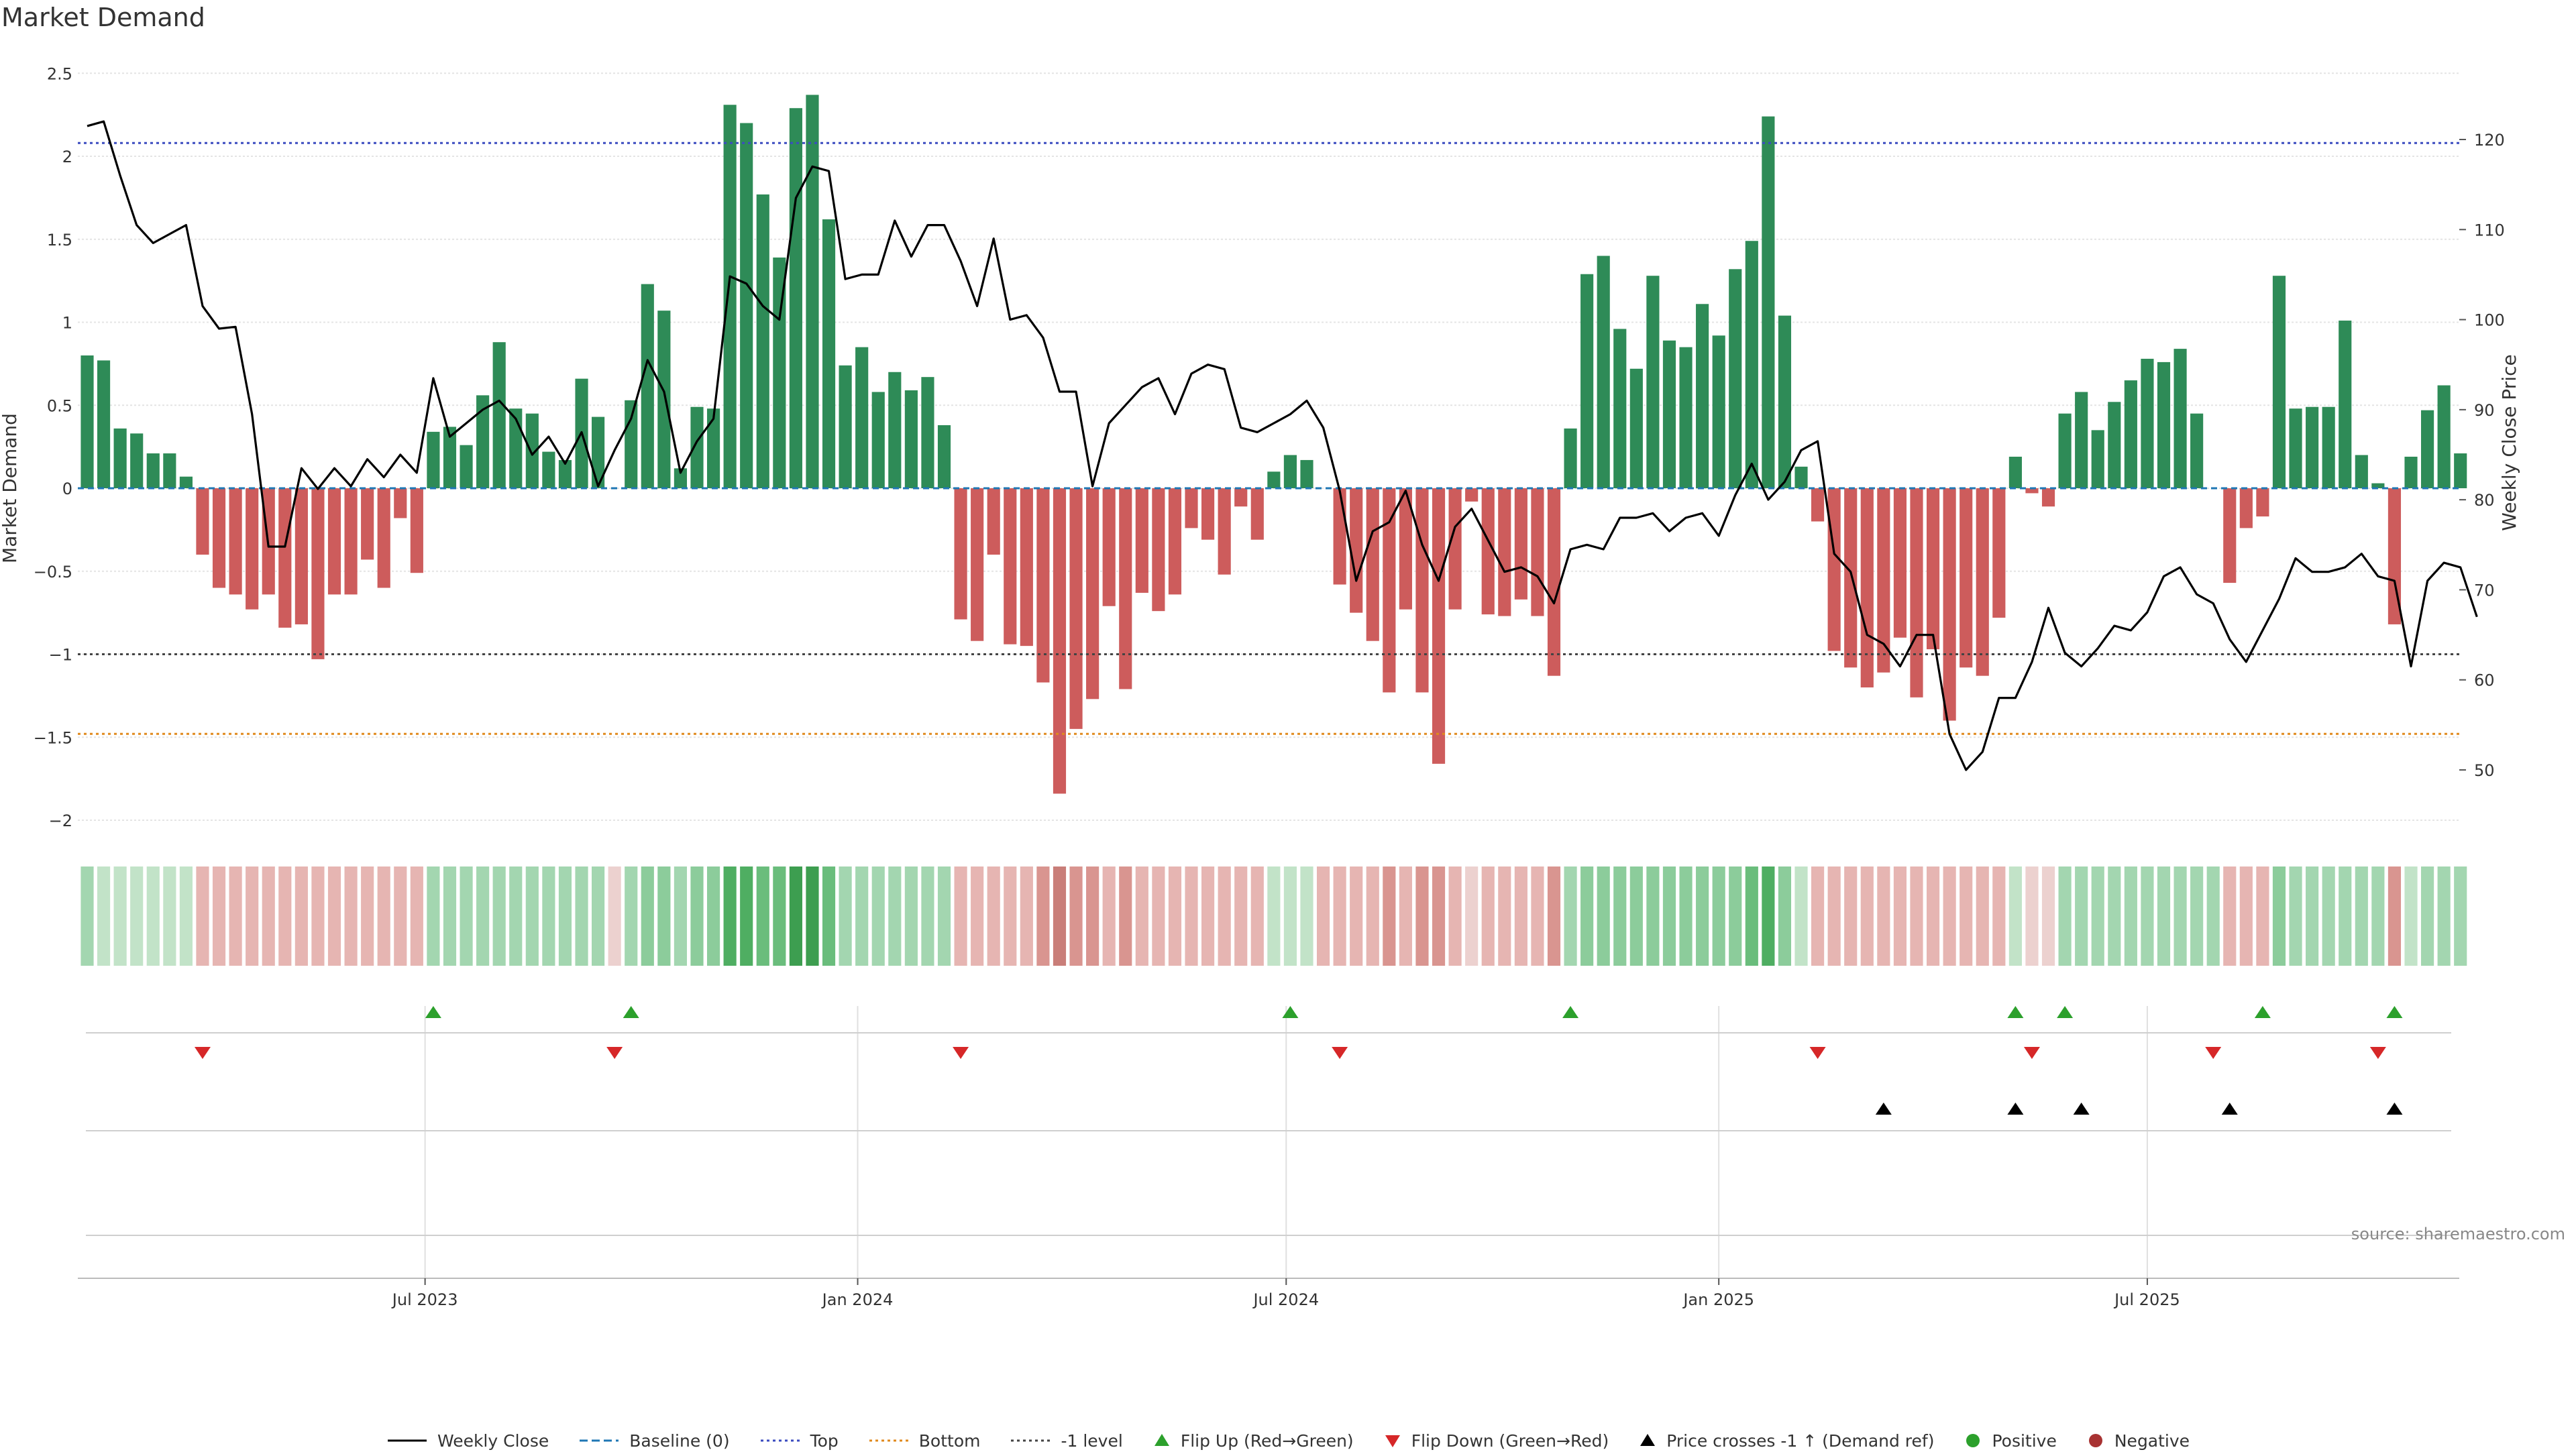 Image resolution: width=2576 pixels, height=1454 pixels. Describe the element at coordinates (2484, 500) in the screenshot. I see `right-tick-label: 80` at that location.